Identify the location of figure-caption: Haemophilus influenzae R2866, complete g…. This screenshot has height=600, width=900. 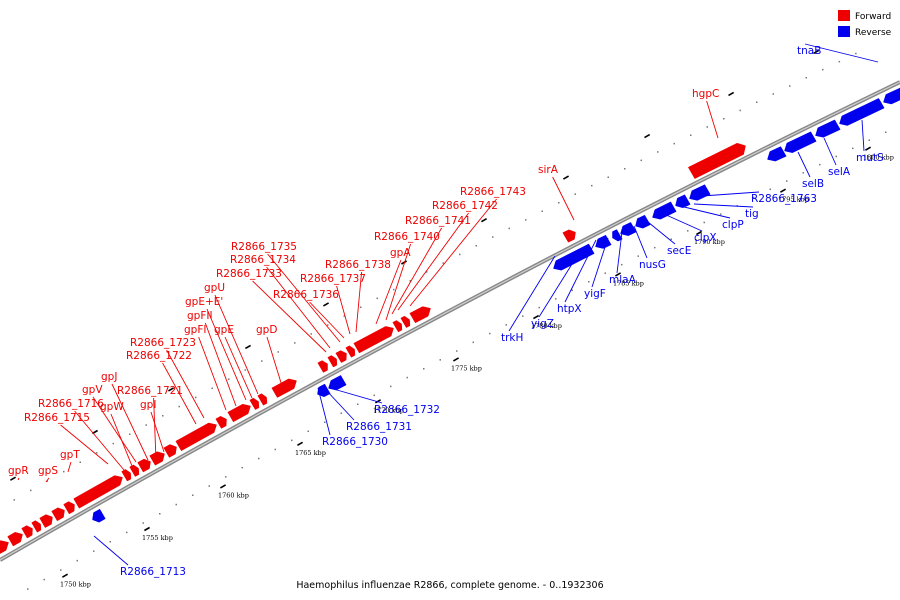
(449, 585).